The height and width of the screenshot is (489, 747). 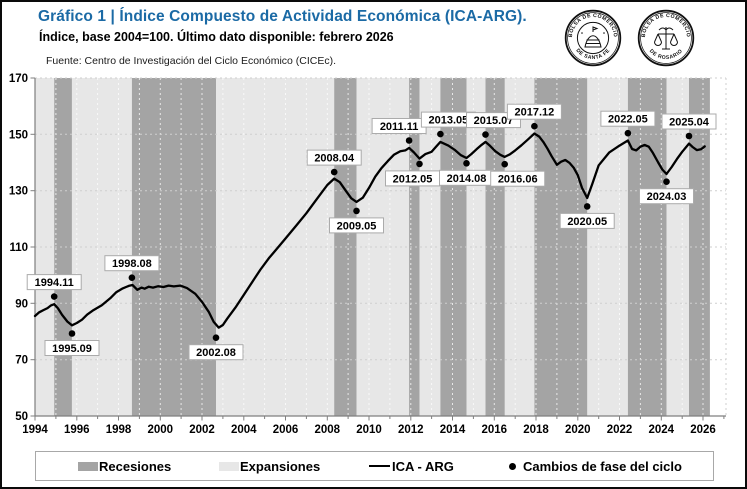 What do you see at coordinates (449, 121) in the screenshot?
I see `phase-label: 2013.05` at bounding box center [449, 121].